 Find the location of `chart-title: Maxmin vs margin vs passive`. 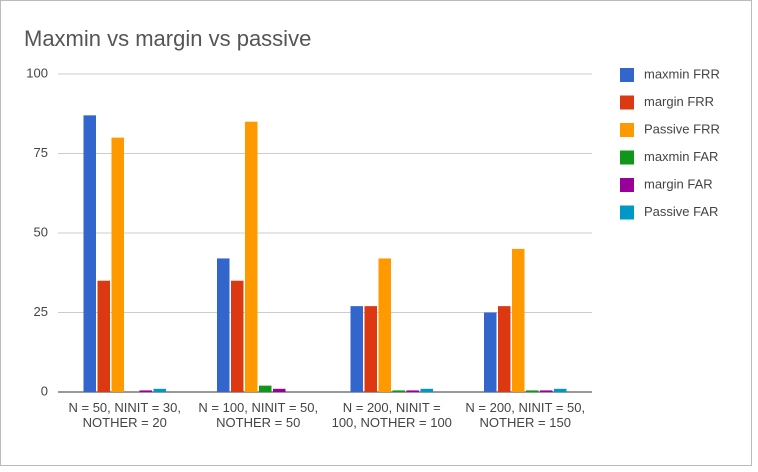

chart-title: Maxmin vs margin vs passive is located at coordinates (167, 38).